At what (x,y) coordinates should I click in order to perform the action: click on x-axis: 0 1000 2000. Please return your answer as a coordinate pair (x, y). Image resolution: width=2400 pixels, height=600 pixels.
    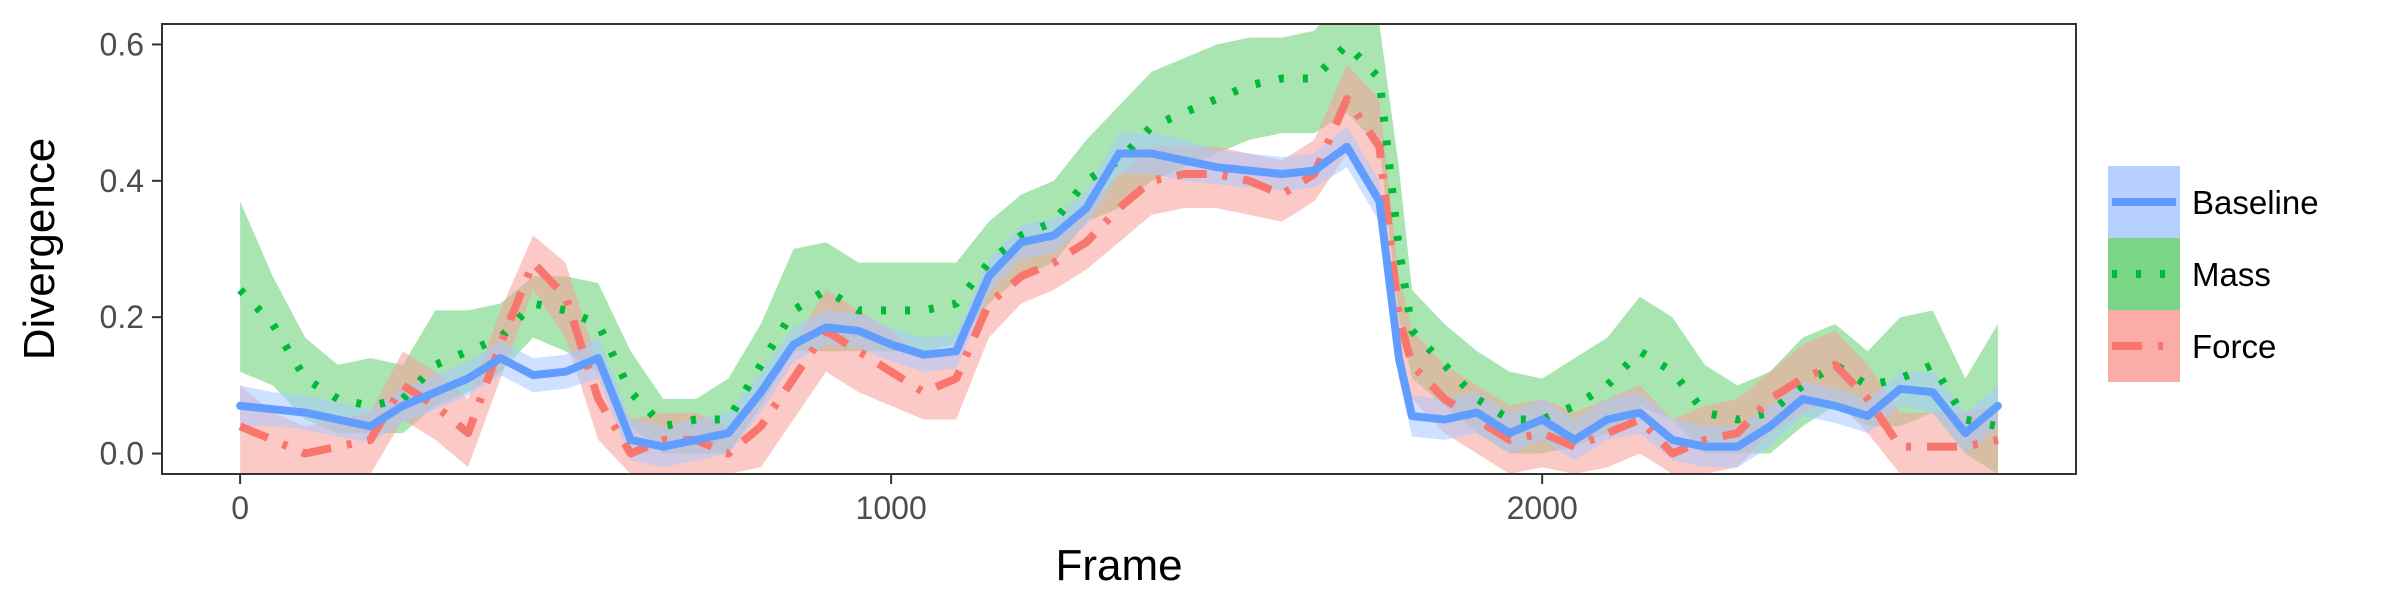
    Looking at the image, I should click on (904, 500).